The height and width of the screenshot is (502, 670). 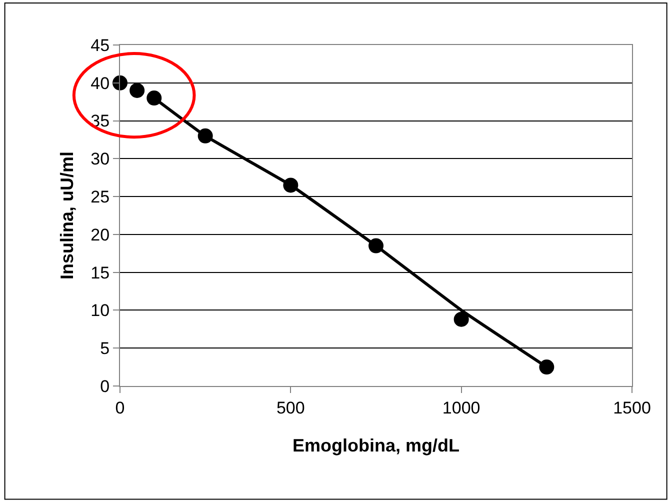 What do you see at coordinates (100, 310) in the screenshot?
I see `y-tick-label: 10` at bounding box center [100, 310].